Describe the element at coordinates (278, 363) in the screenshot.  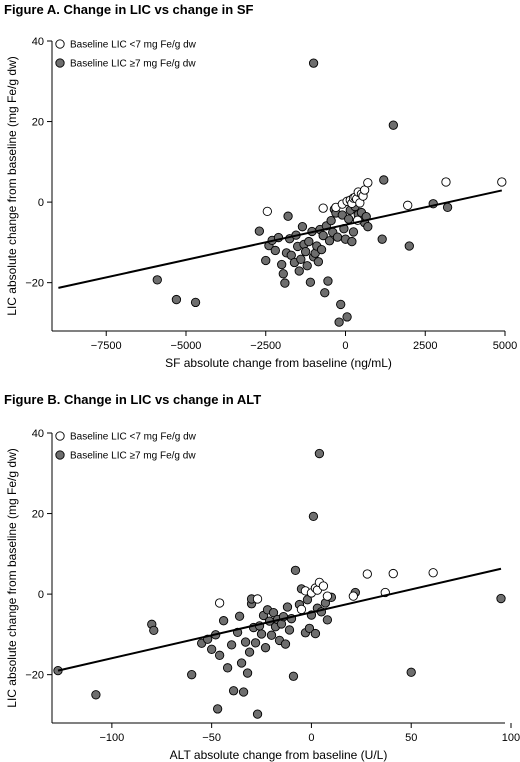
I see `x-axis-label: SF absolute change from baseline (ng/mL)` at that location.